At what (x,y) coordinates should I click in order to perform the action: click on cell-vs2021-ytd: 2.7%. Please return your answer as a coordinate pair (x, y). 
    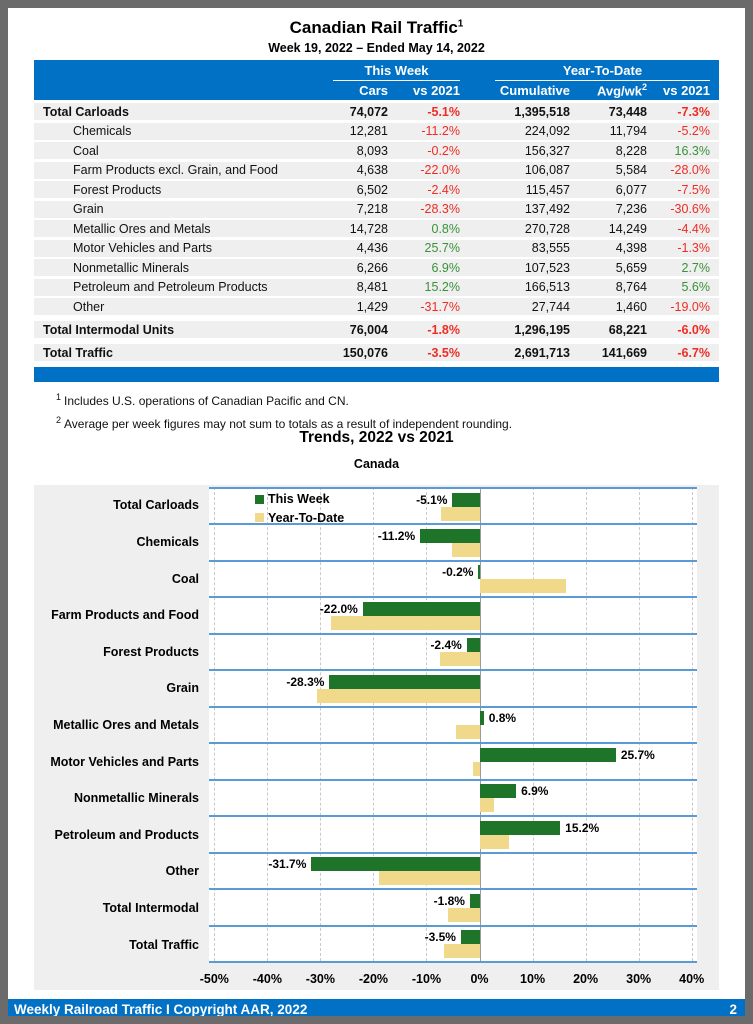
    Looking at the image, I should click on (696, 267).